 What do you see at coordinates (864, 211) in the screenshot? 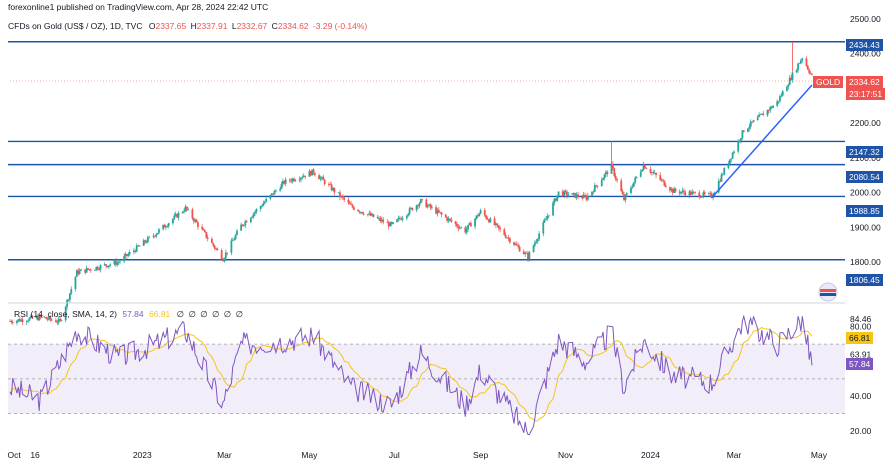
I see `level-tag-1988: 1988.85` at bounding box center [864, 211].